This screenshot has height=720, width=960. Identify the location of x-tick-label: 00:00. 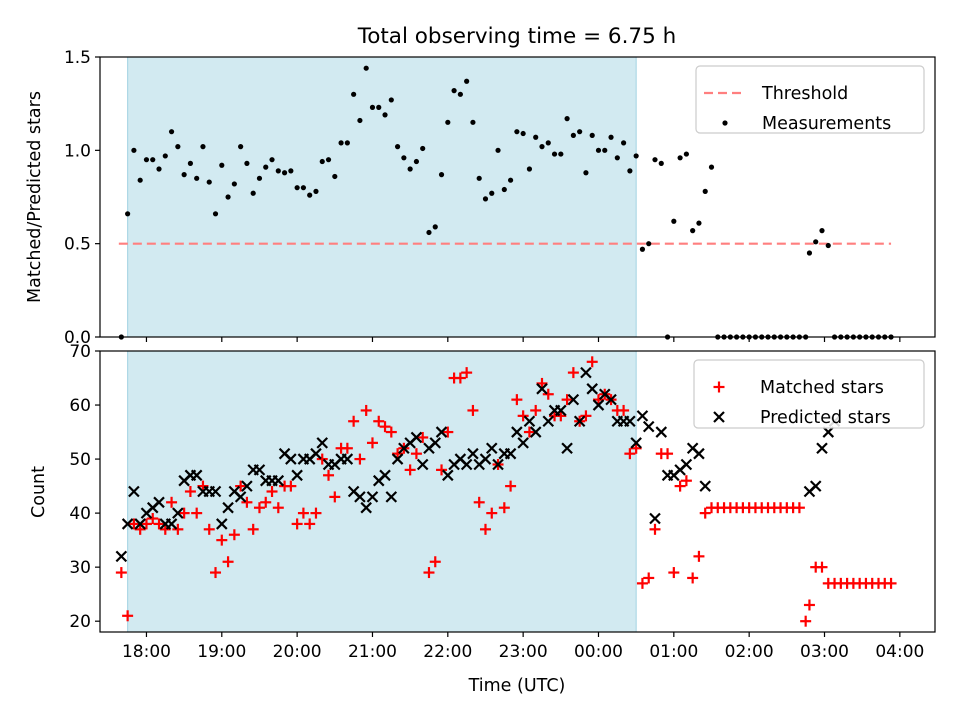
(598, 652).